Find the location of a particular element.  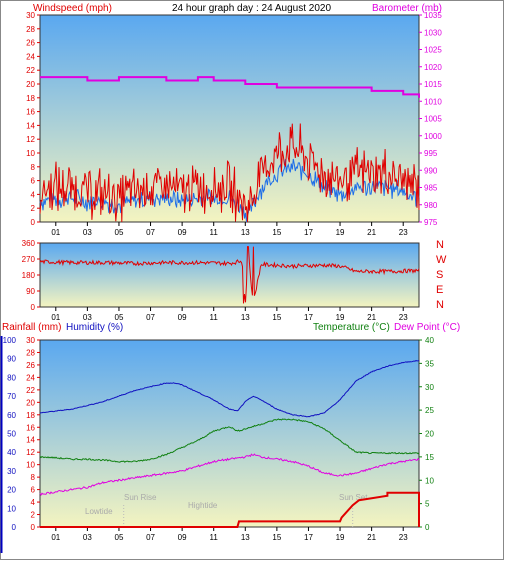

humidity-tick-label: 70 is located at coordinates (11, 396).